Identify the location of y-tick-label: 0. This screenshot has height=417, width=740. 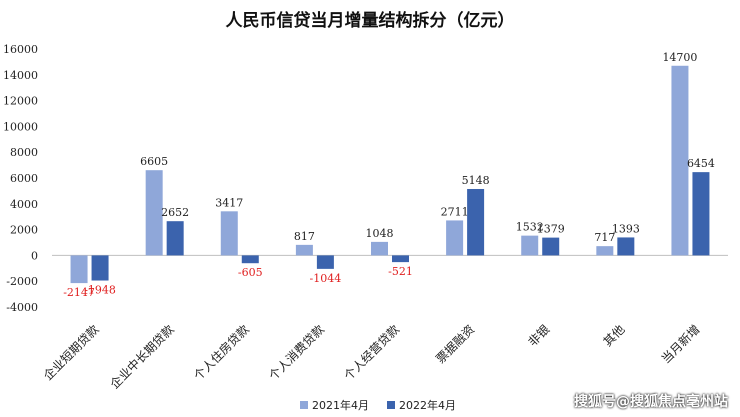
(34, 255).